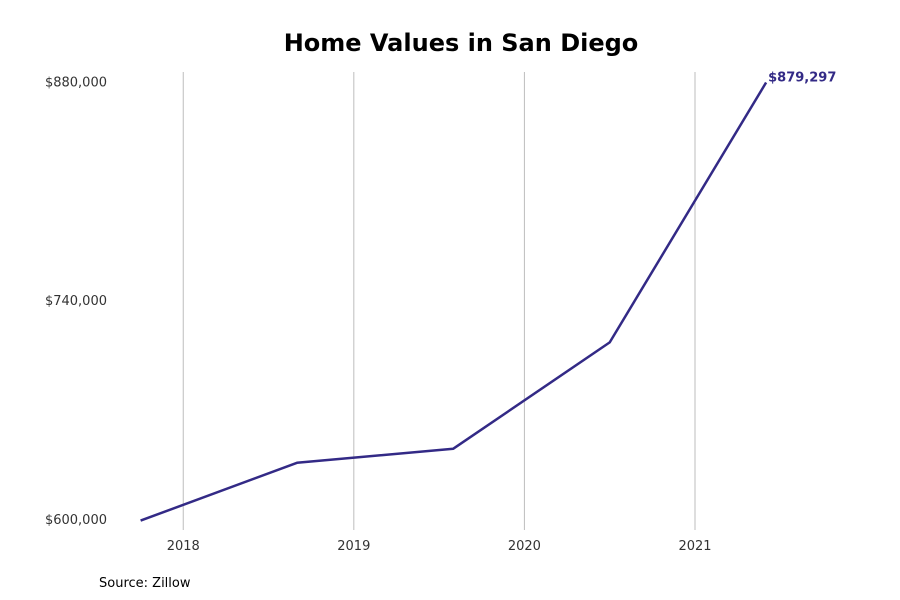 This screenshot has width=900, height=600. Describe the element at coordinates (524, 546) in the screenshot. I see `x-tick-label: 2020` at that location.